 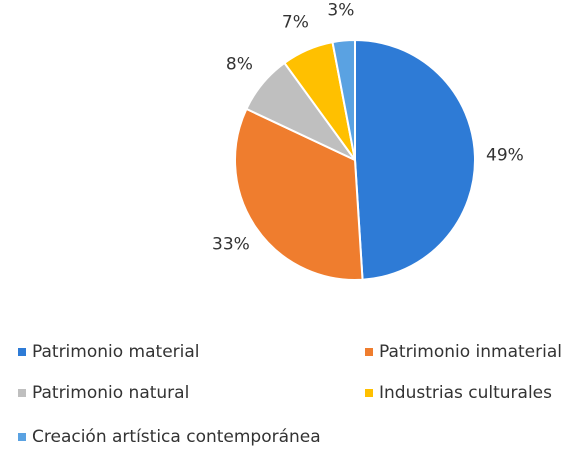 What do you see at coordinates (239, 64) in the screenshot?
I see `data-label: 8%` at bounding box center [239, 64].